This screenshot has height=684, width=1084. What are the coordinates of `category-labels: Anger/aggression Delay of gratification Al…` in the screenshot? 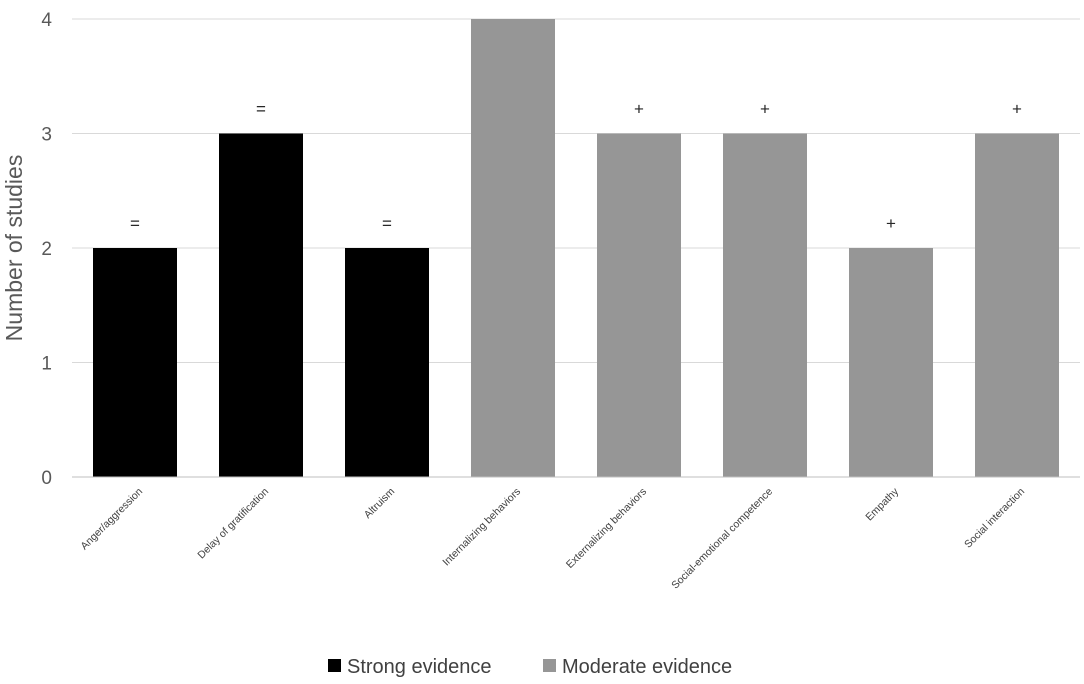 It's located at (552, 538).